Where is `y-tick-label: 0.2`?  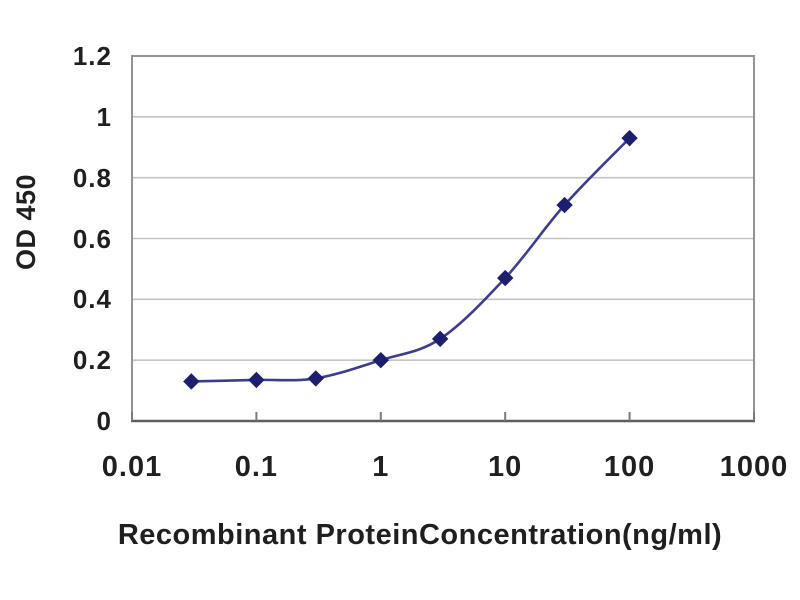
y-tick-label: 0.2 is located at coordinates (92, 360).